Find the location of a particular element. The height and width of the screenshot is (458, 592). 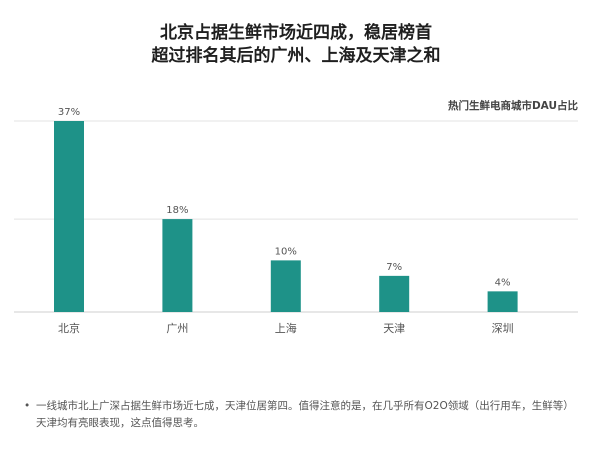

chart-title-line2: 超过排名其后的广州、上海及天津之和 is located at coordinates (296, 56).